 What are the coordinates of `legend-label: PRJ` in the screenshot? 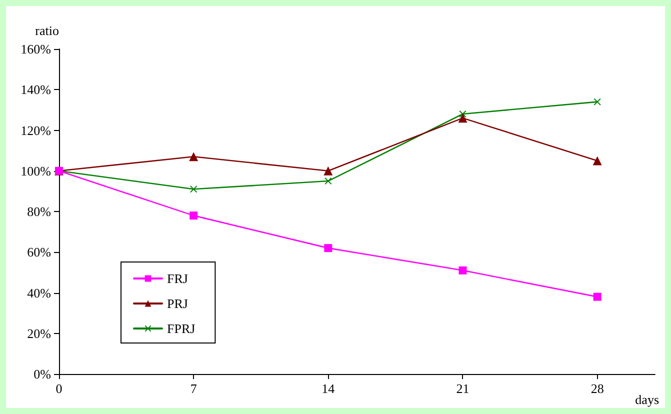 It's located at (177, 303).